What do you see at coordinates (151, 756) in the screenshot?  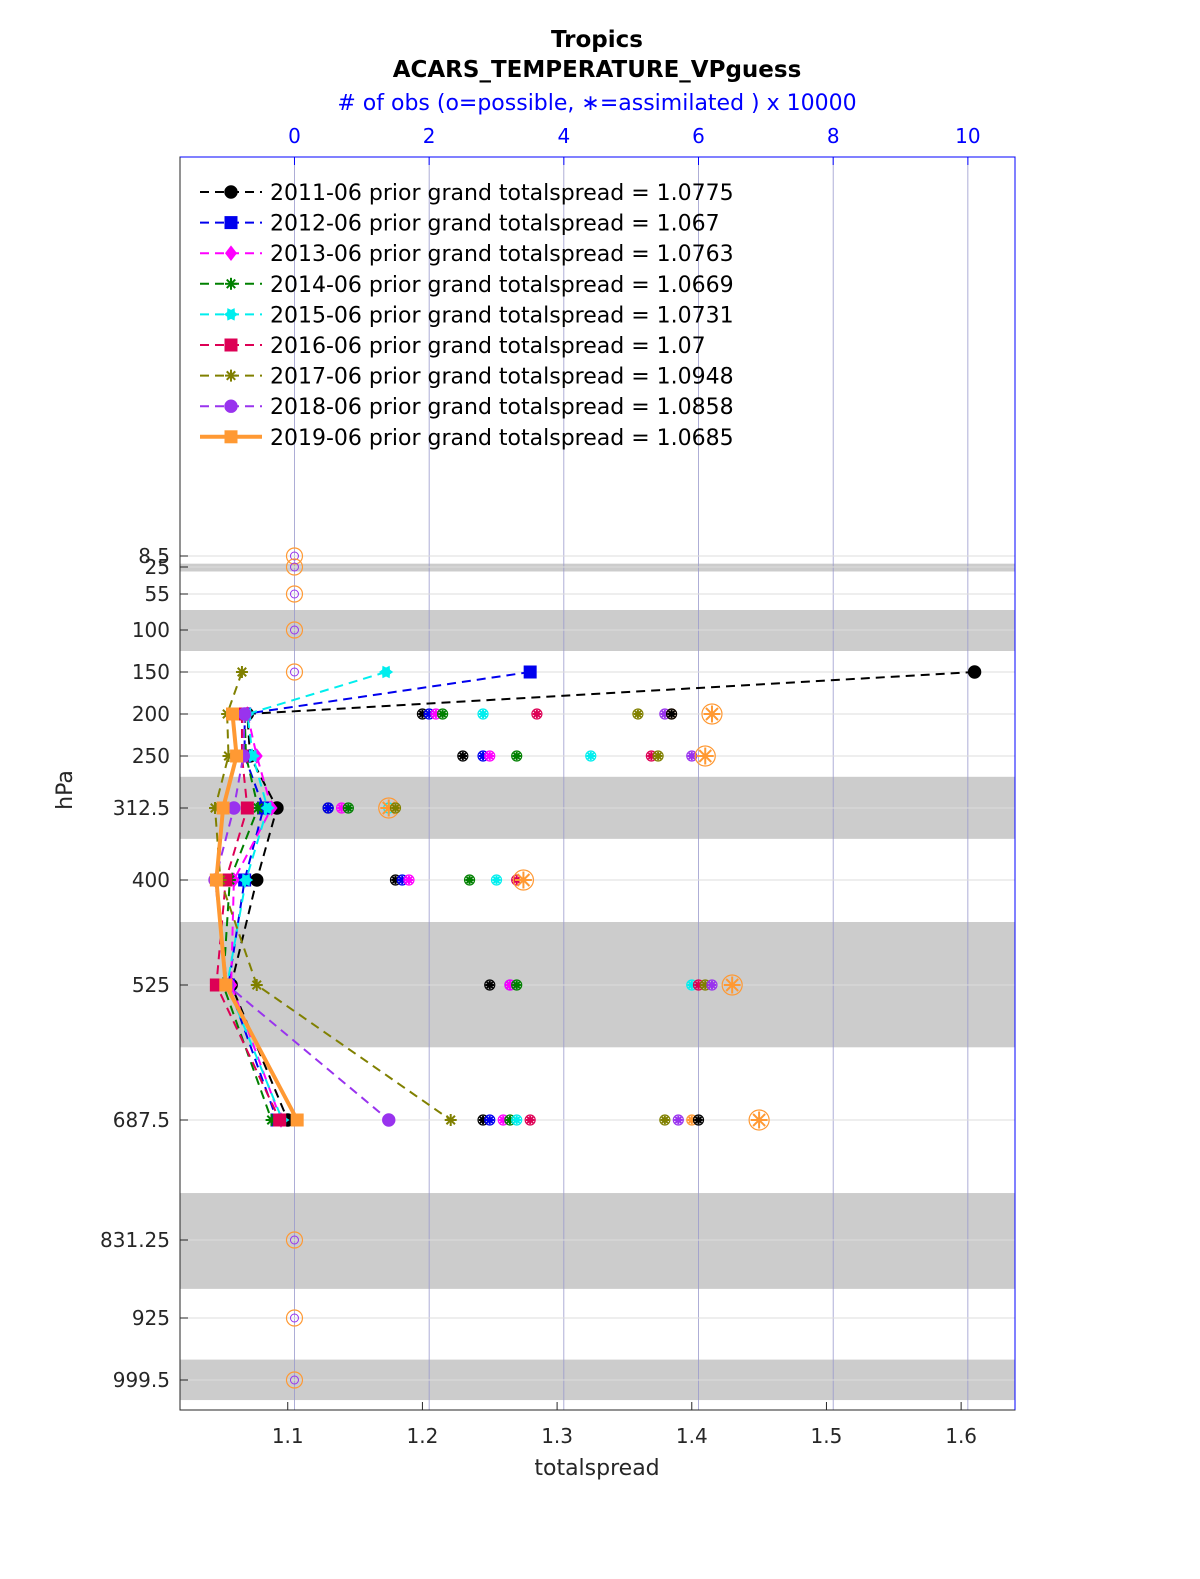 I see `y-tick-label: 250` at bounding box center [151, 756].